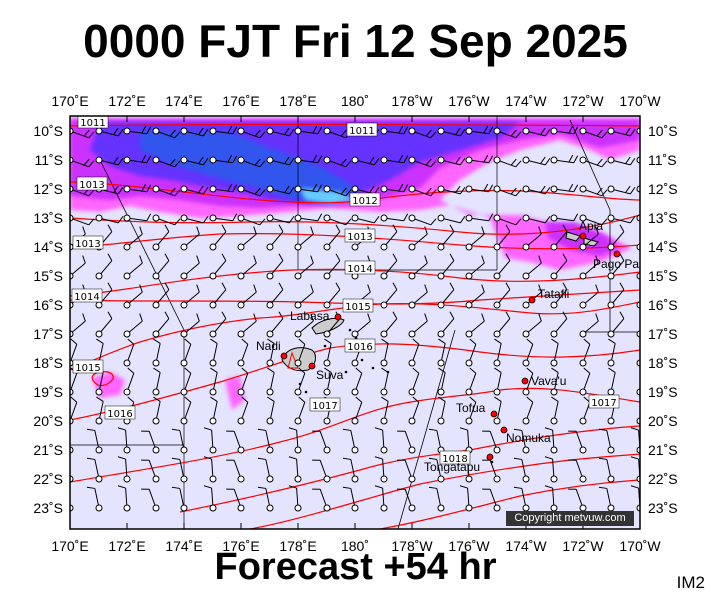 The image size is (711, 600). Describe the element at coordinates (364, 201) in the screenshot. I see `isobar-value: 1012` at that location.